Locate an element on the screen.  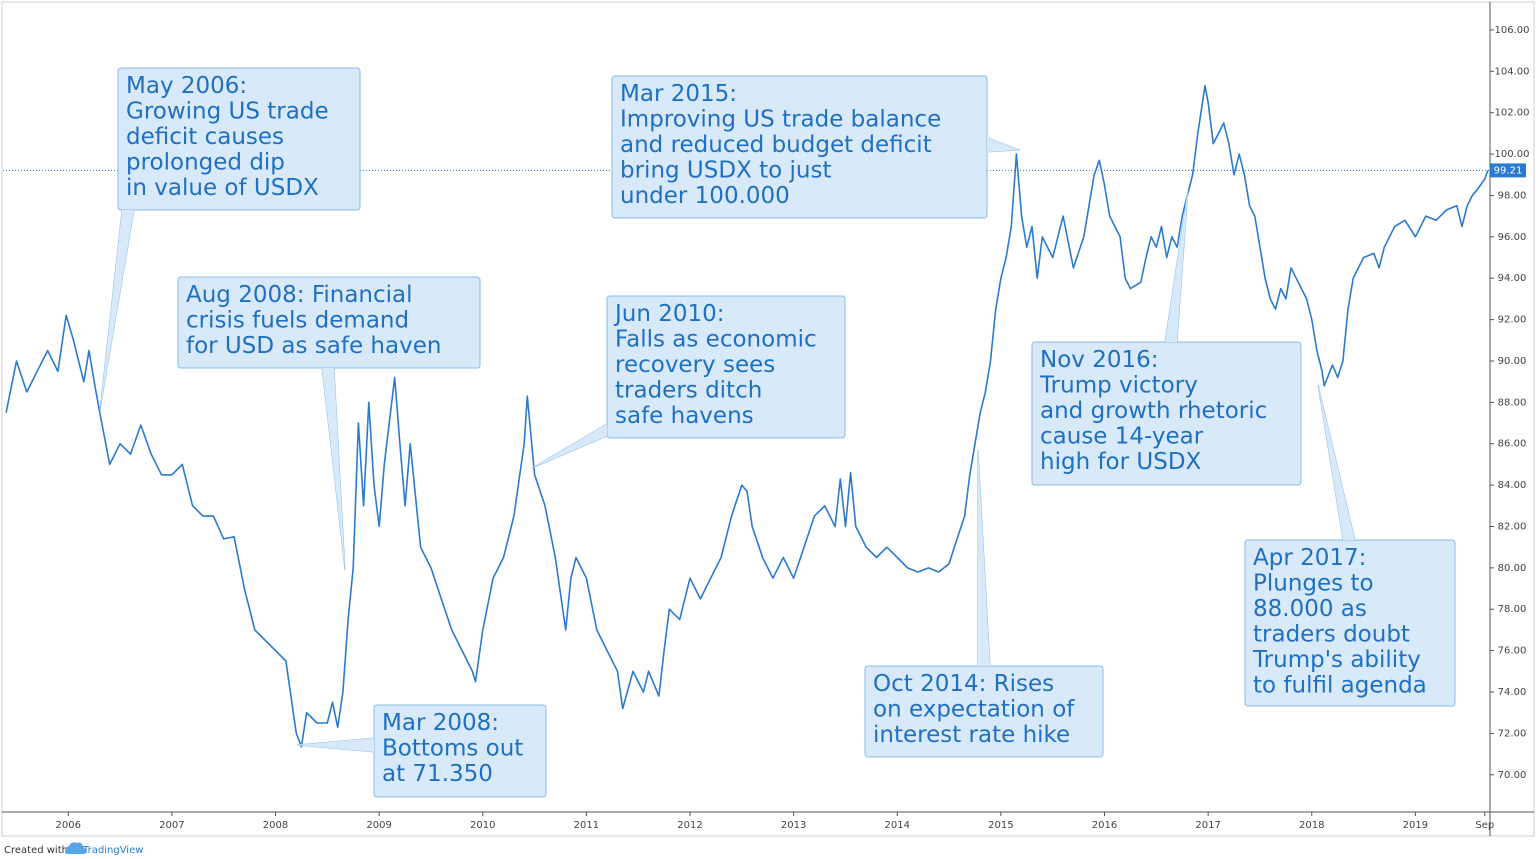
annotation-text: to fulfil agenda is located at coordinates (1340, 686).